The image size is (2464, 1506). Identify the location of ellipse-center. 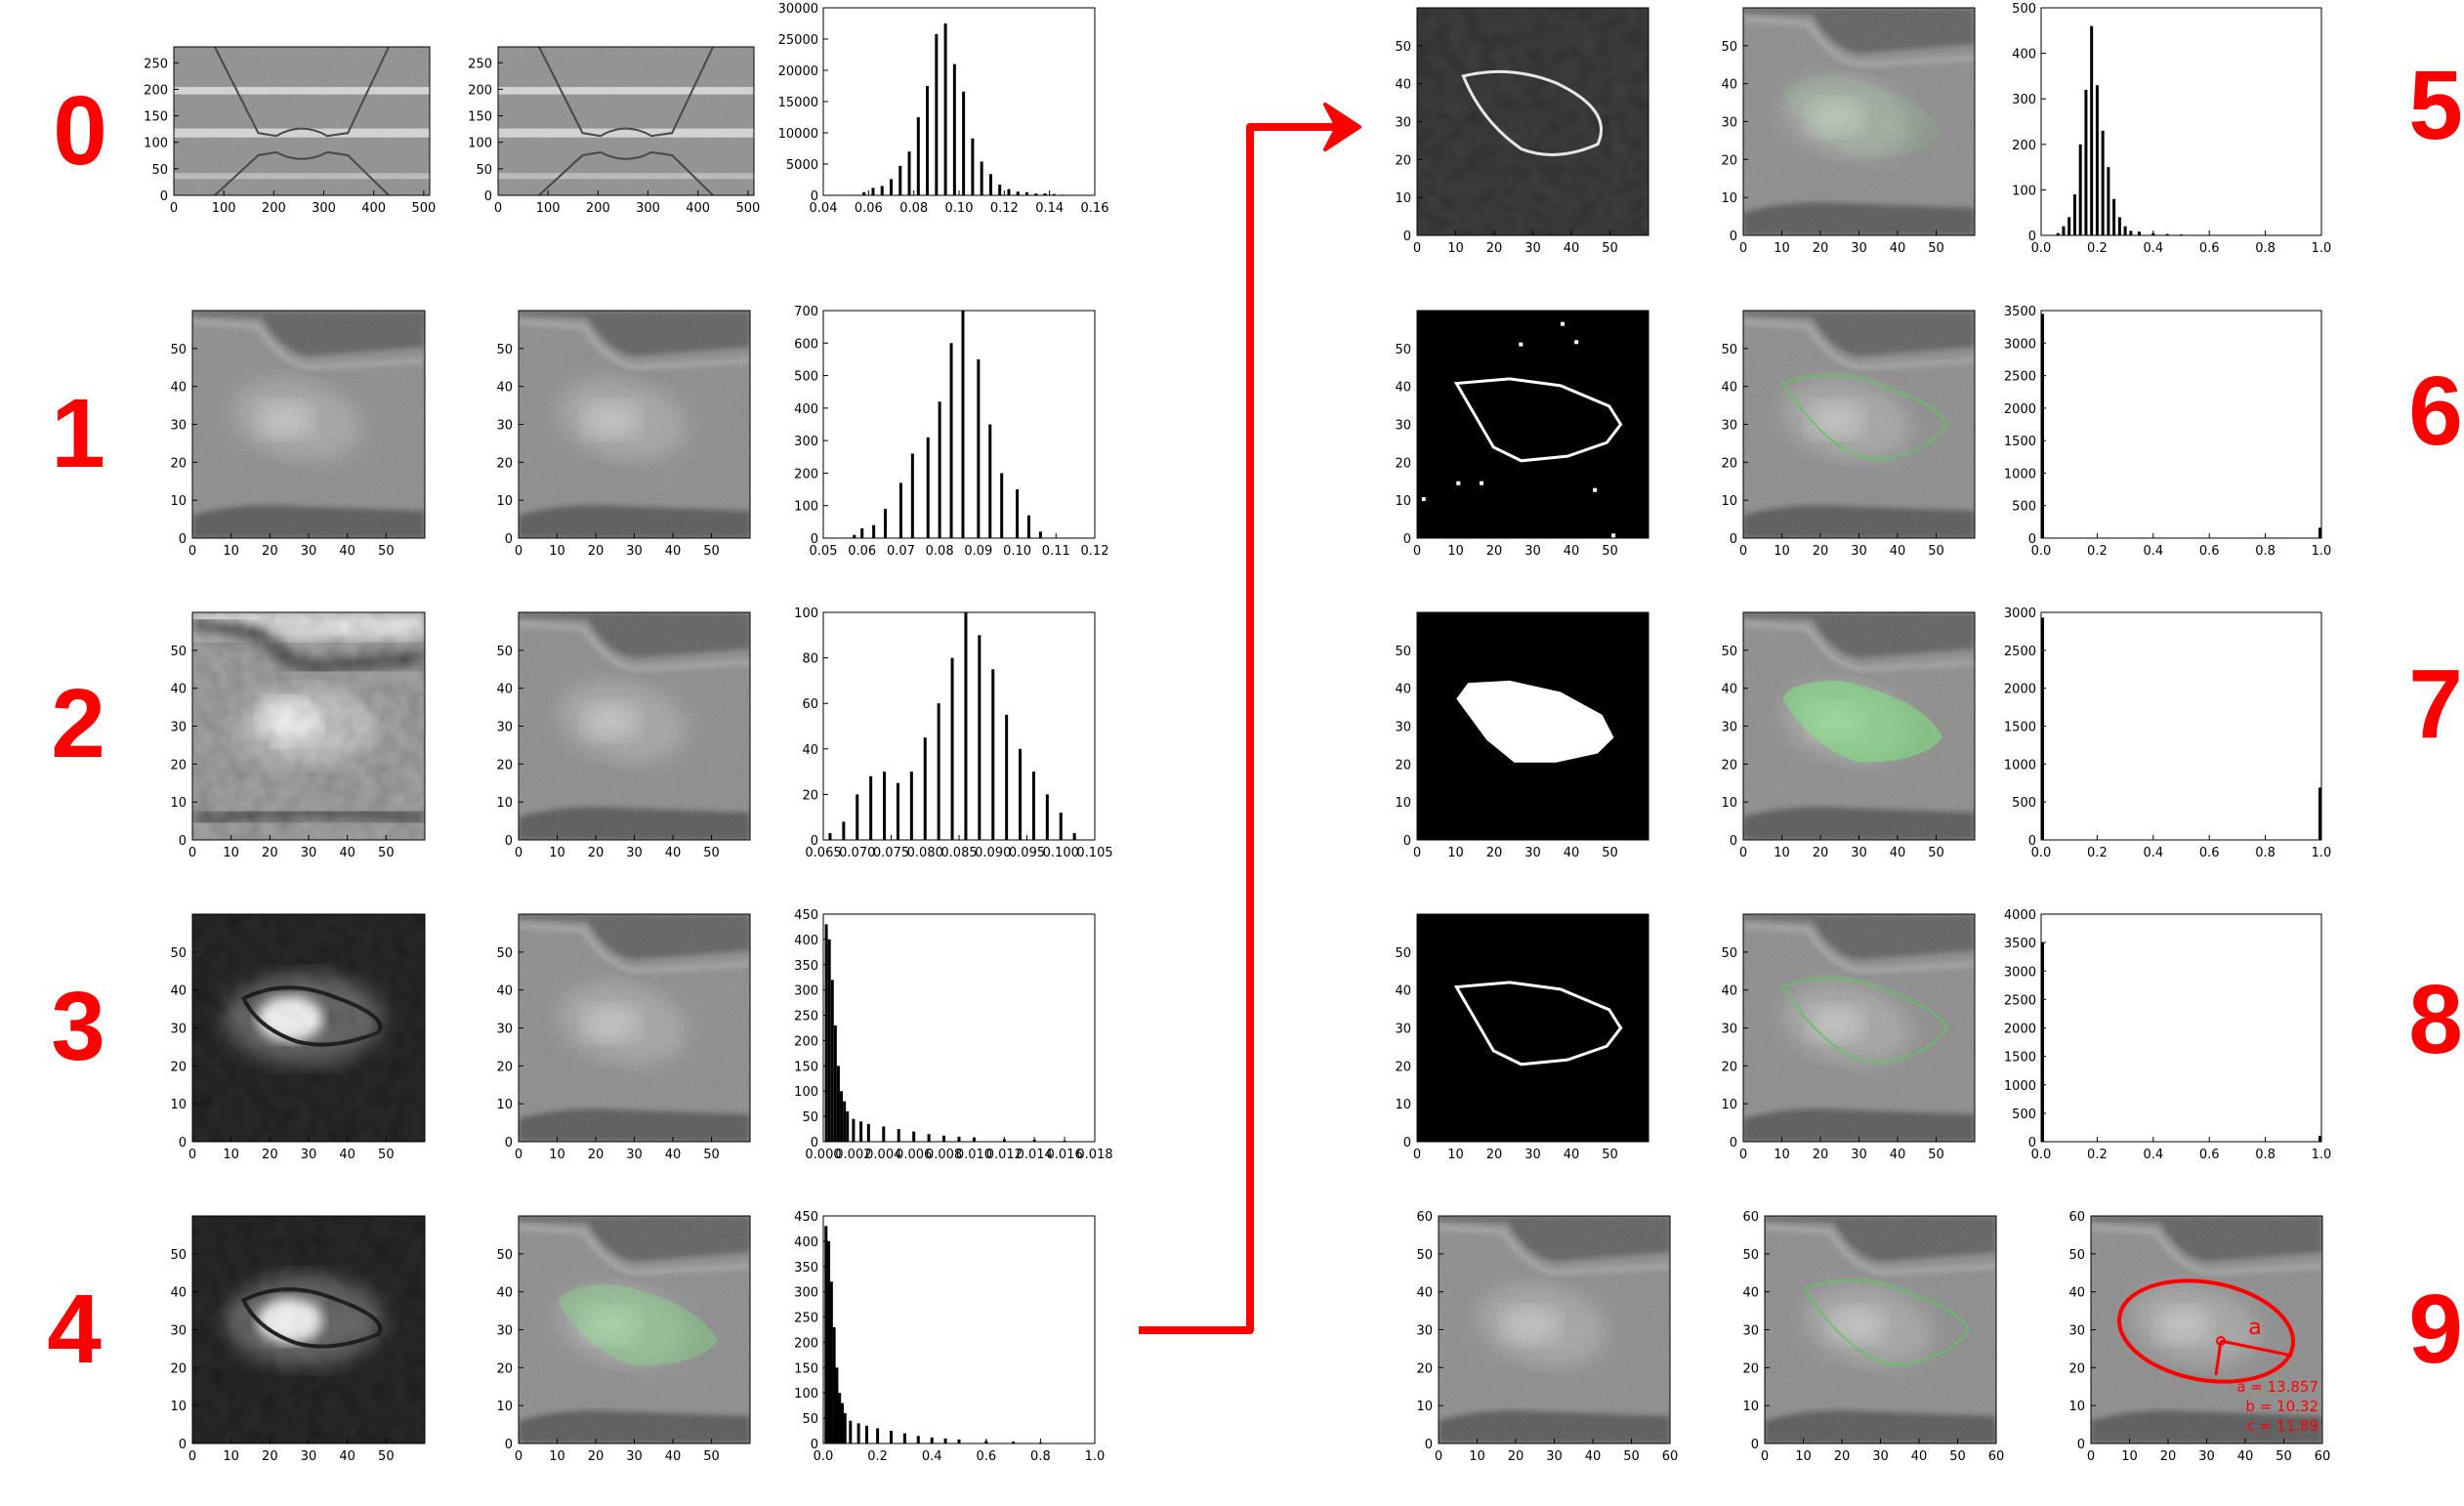
(2221, 1341).